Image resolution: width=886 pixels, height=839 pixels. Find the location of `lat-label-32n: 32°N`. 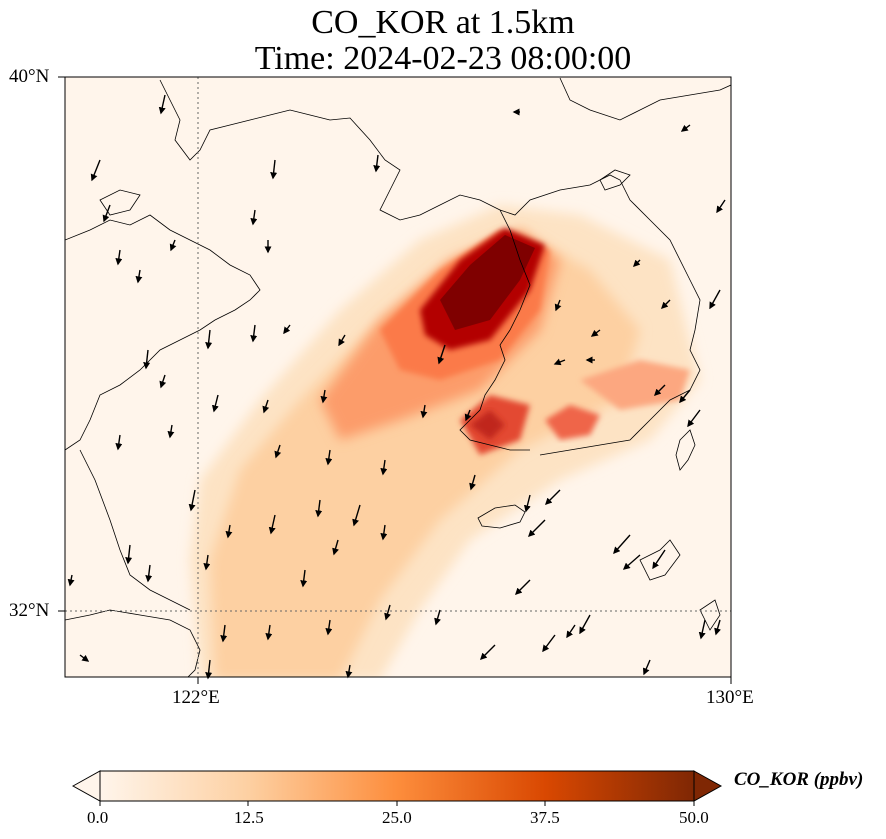

lat-label-32n: 32°N is located at coordinates (29, 610).